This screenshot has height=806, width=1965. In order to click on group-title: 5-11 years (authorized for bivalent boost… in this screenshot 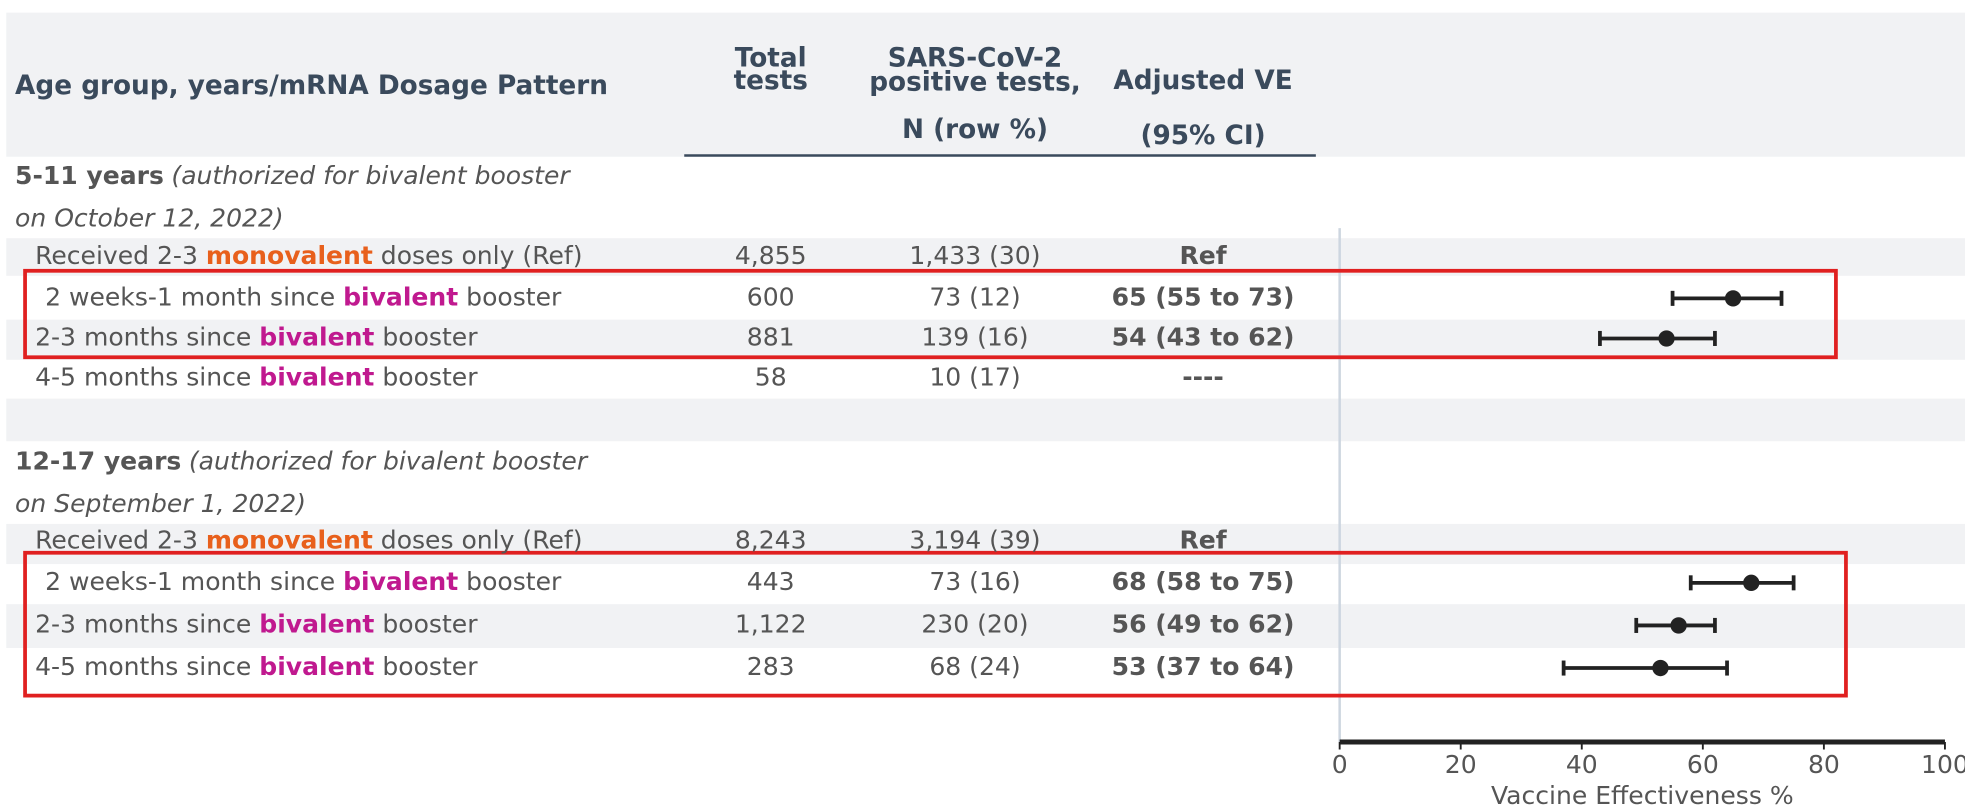, I will do `click(293, 175)`.